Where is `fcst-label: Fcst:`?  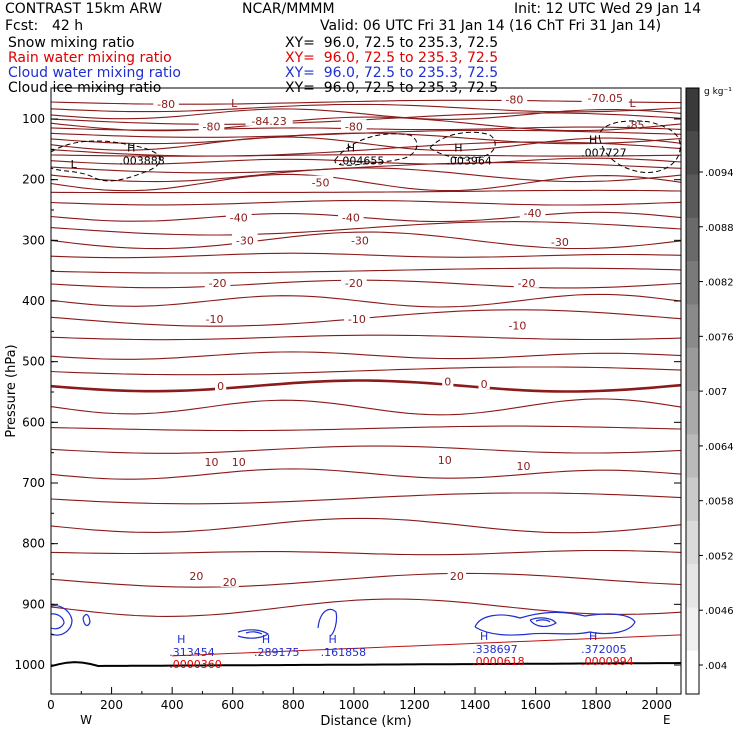
fcst-label: Fcst: is located at coordinates (22, 26).